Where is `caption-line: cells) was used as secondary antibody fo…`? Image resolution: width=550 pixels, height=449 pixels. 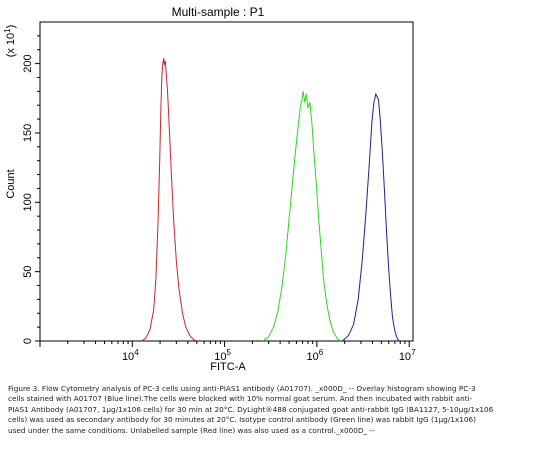 caption-line: cells) was used as secondary antibody fo… is located at coordinates (242, 420).